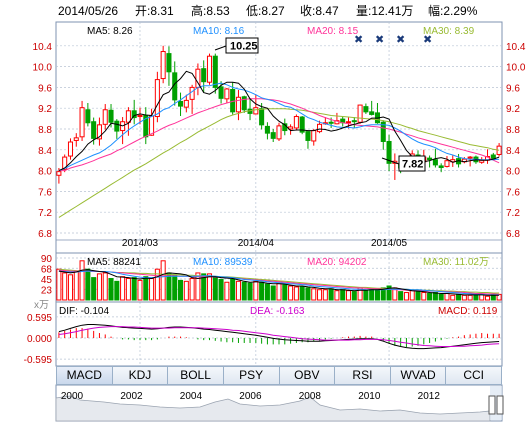 The width and height of the screenshot is (529, 427). Describe the element at coordinates (453, 10) in the screenshot. I see `header-change: 幅:2.29%` at that location.